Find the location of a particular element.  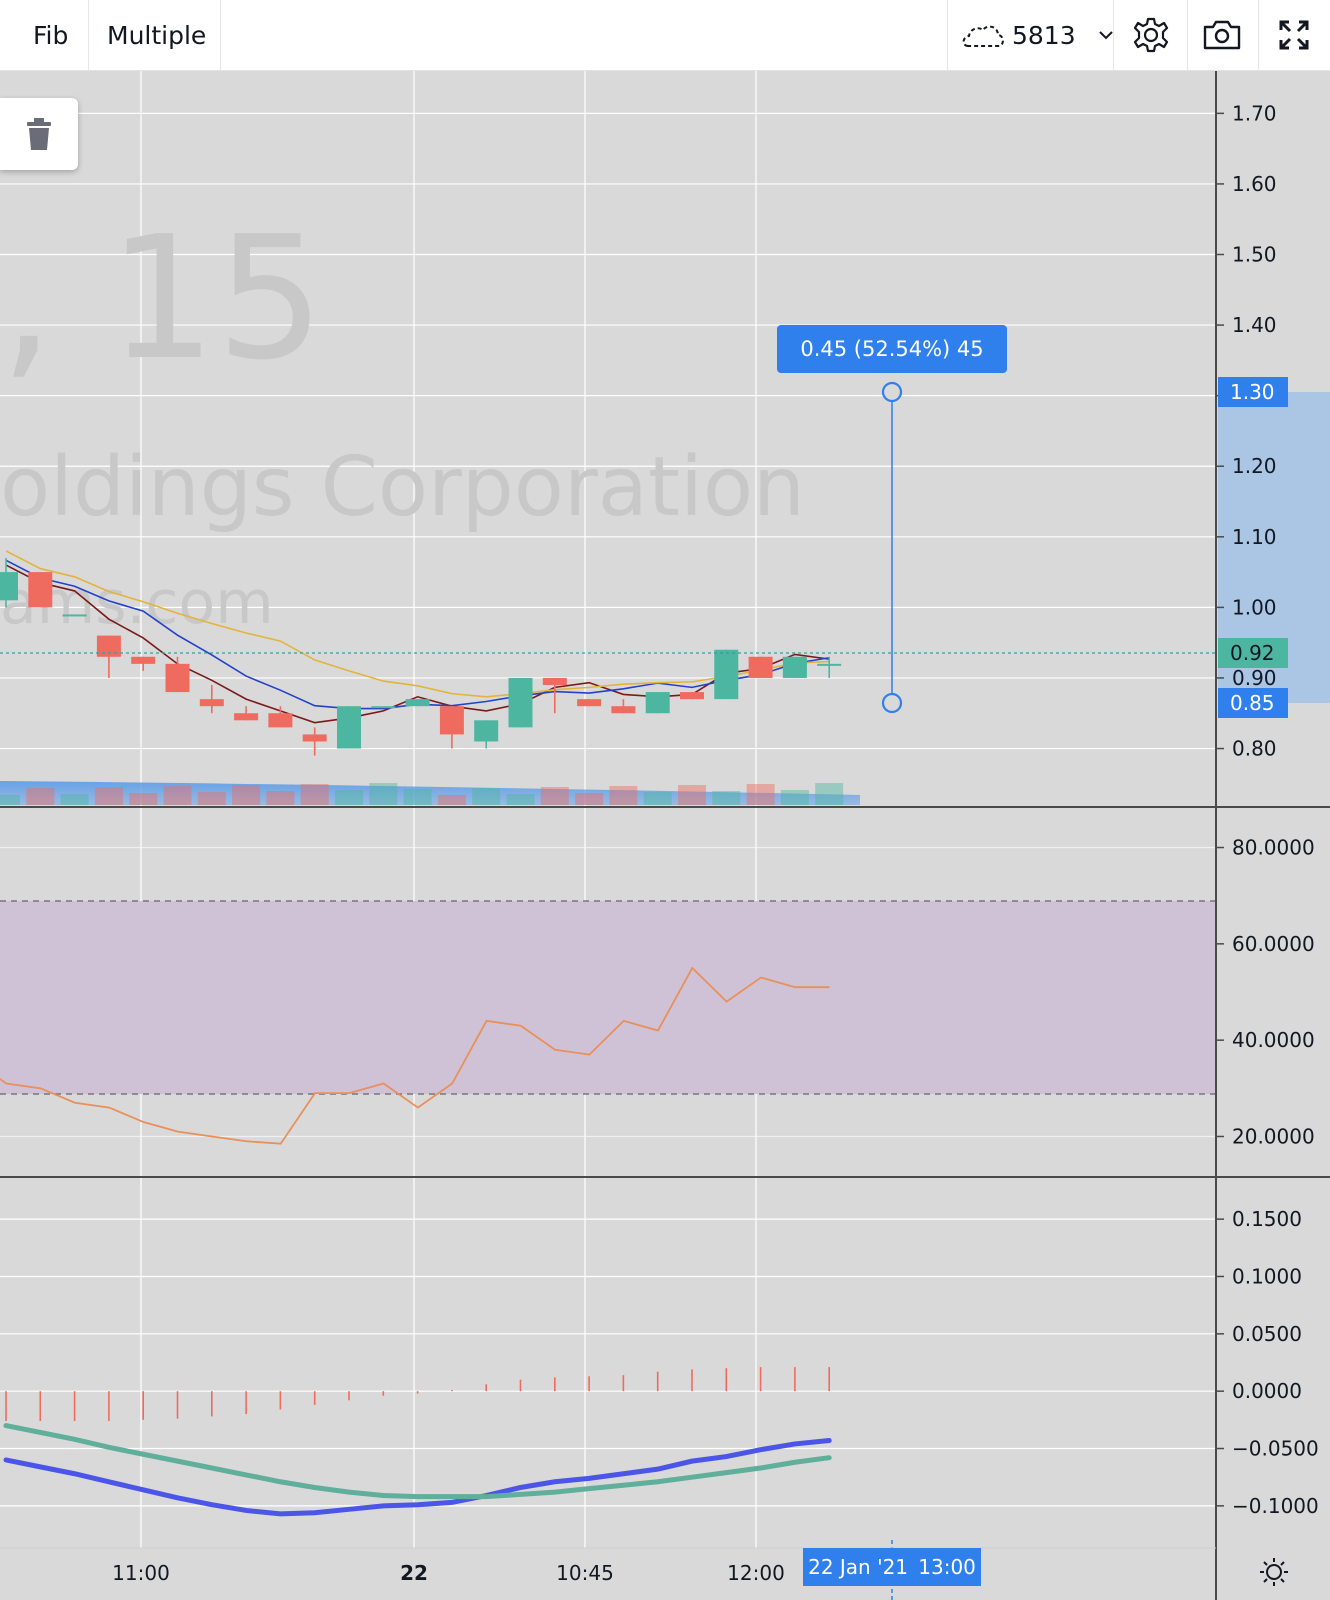

macd-axis-label: 0.0000 is located at coordinates (1267, 1391).